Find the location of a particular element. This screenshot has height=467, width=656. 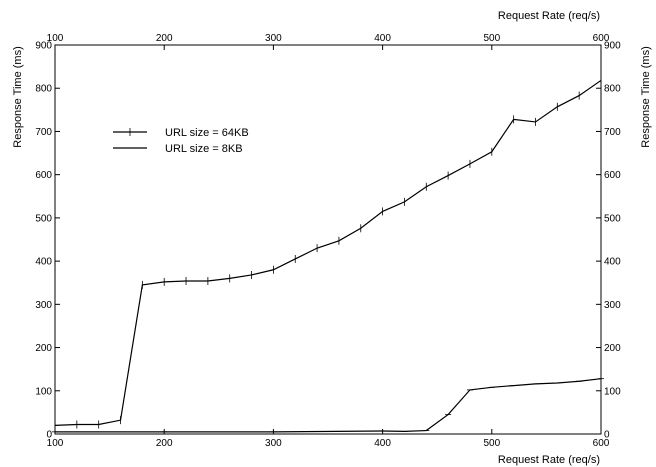

x-tick-label-top: 600 is located at coordinates (601, 38).